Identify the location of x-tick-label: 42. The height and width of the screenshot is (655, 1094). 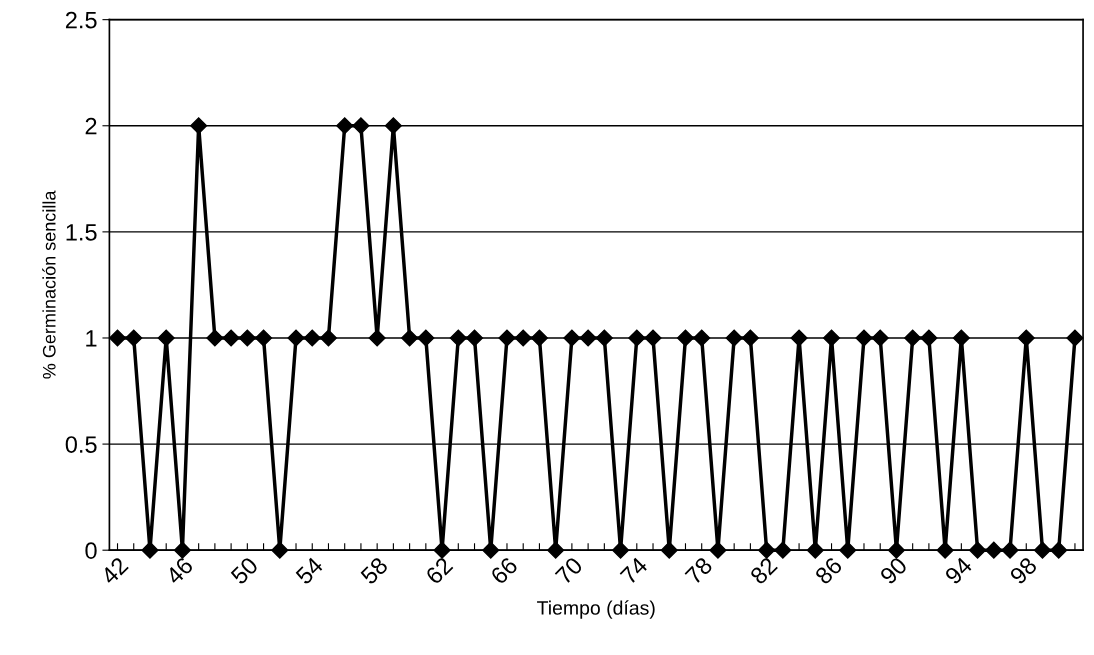
(114, 571).